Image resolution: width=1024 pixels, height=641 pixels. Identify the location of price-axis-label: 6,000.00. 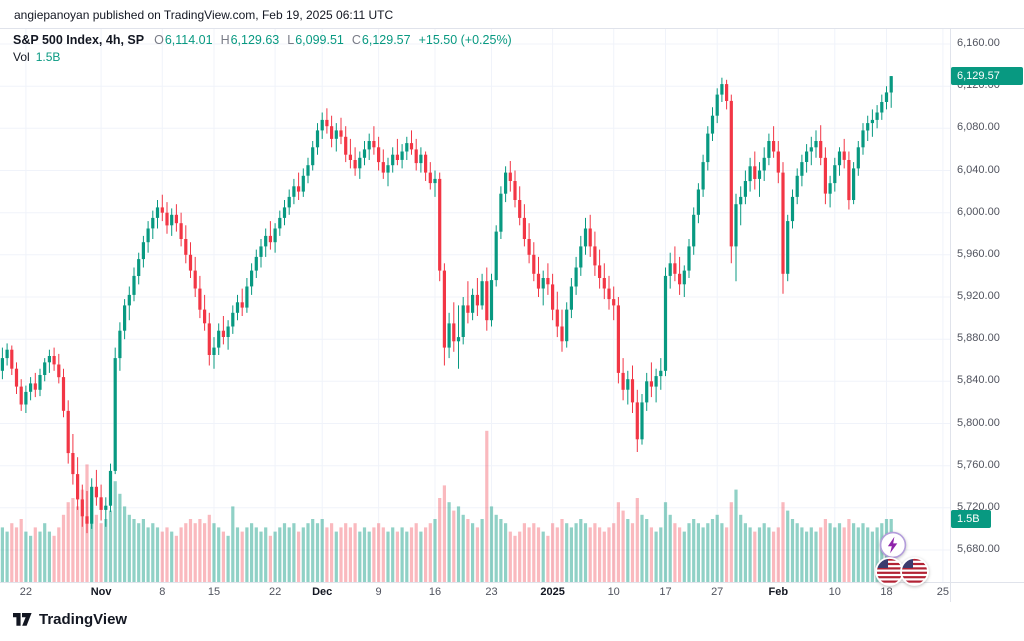
(978, 211).